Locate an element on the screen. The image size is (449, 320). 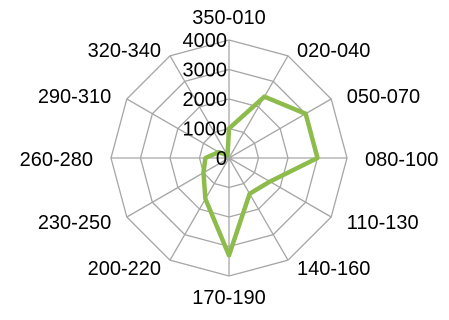
category-label: 260-280 is located at coordinates (56, 160).